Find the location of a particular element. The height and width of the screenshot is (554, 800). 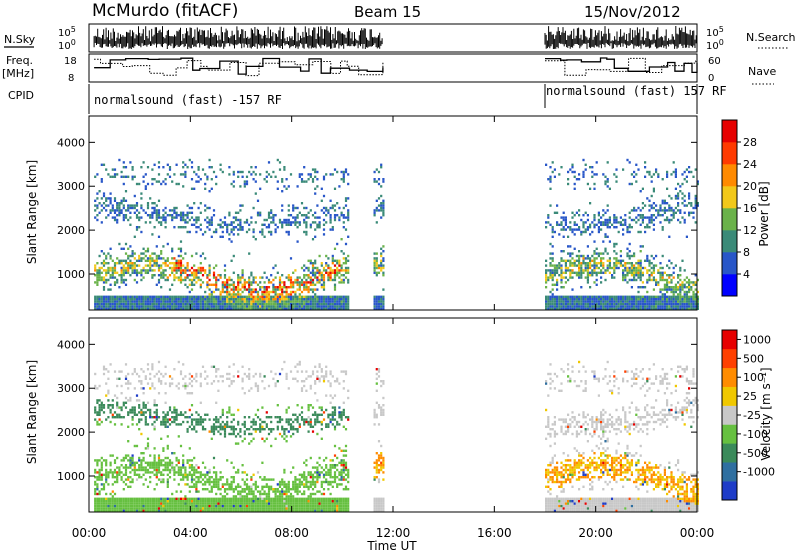

cpid-label: CPID is located at coordinates (21, 95).